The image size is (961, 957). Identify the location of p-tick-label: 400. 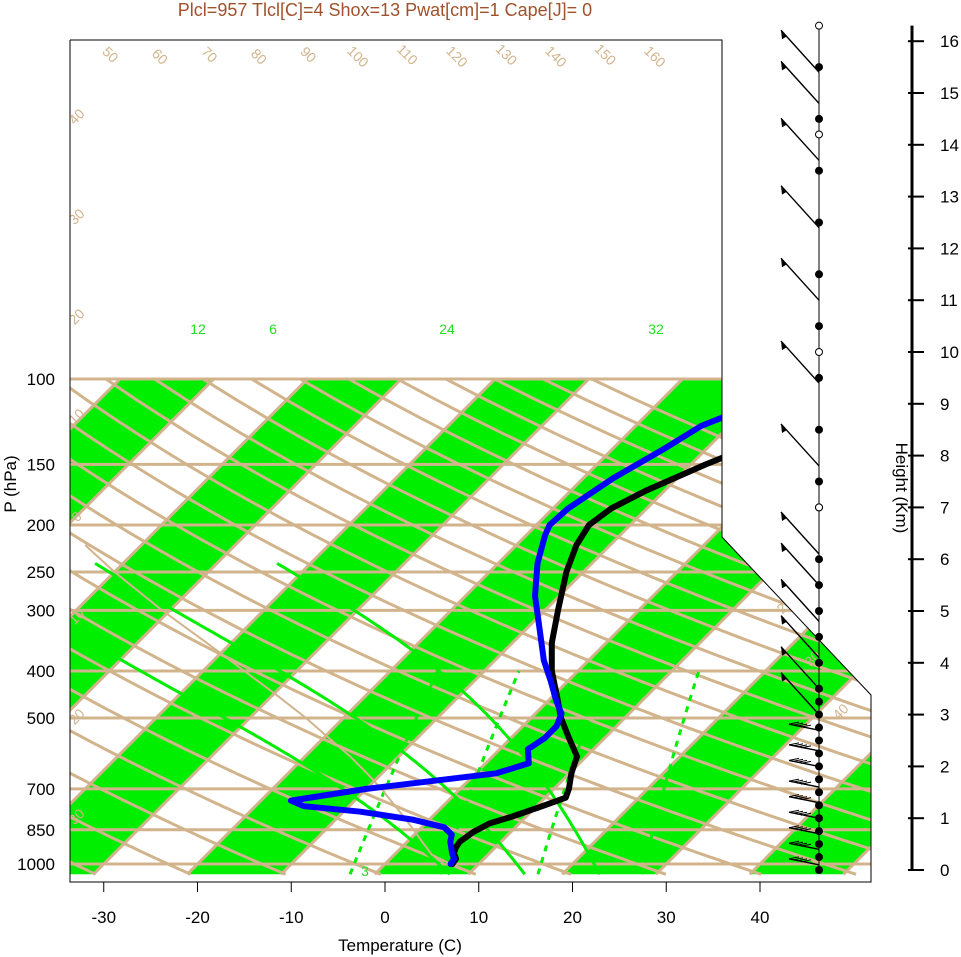
(41, 671).